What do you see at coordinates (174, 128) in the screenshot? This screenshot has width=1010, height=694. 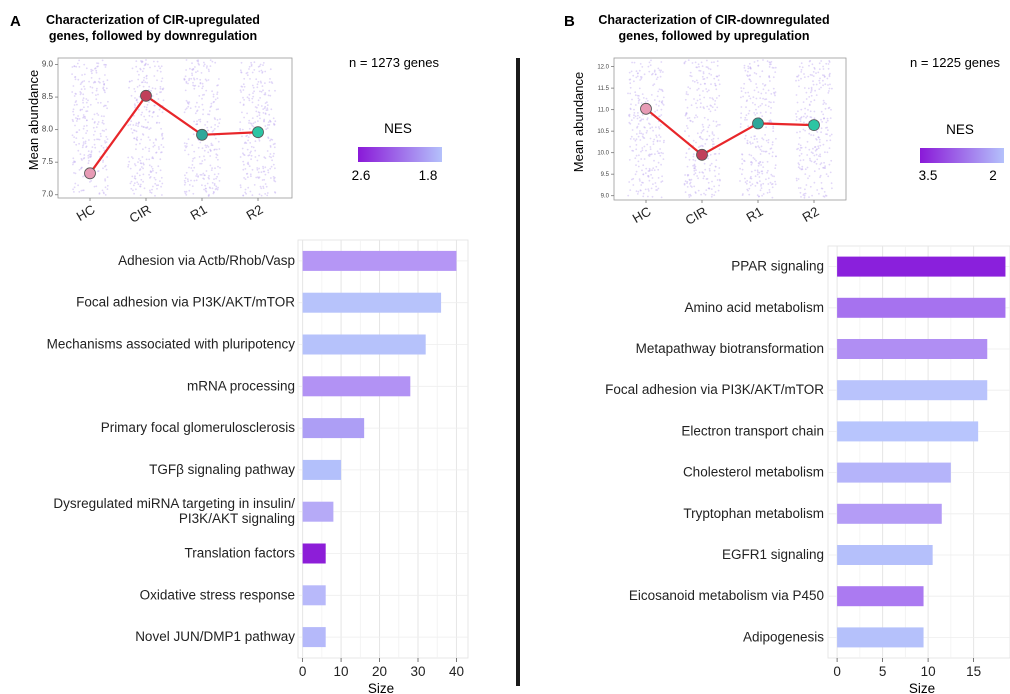 I see `panel-a-jitter-strips` at bounding box center [174, 128].